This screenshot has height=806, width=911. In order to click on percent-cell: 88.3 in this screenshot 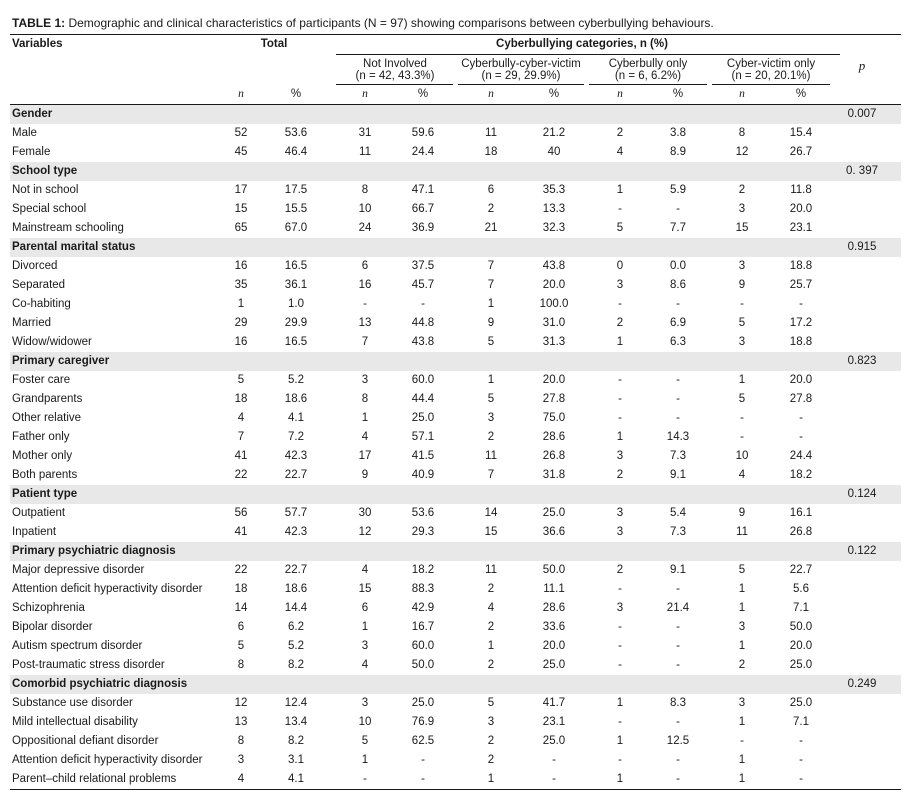, I will do `click(423, 589)`.